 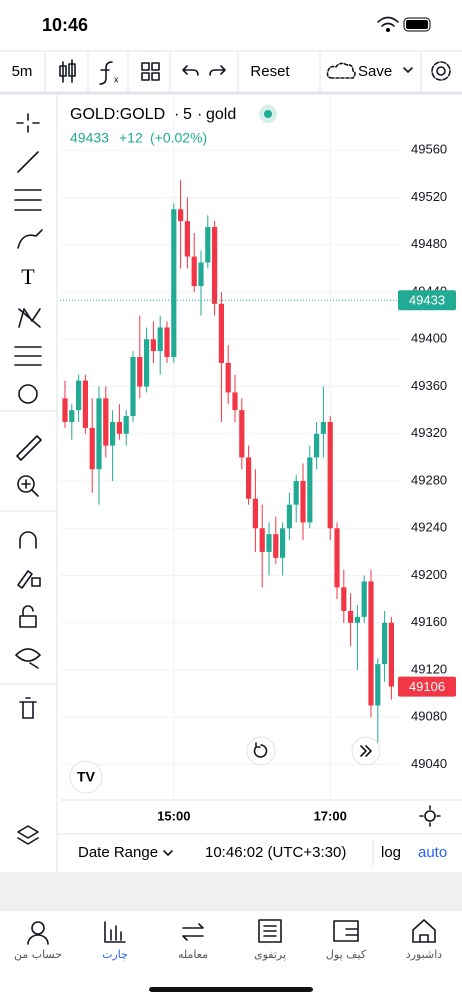 I want to click on y-tick-label: 49160, so click(x=429, y=621).